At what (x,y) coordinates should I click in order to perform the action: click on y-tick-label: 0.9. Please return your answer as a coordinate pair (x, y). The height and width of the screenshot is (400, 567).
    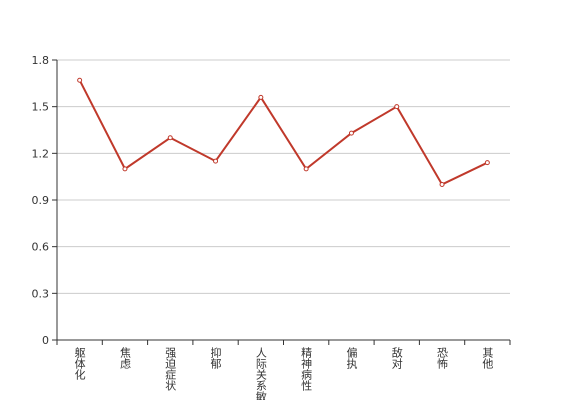
    Looking at the image, I should click on (41, 200).